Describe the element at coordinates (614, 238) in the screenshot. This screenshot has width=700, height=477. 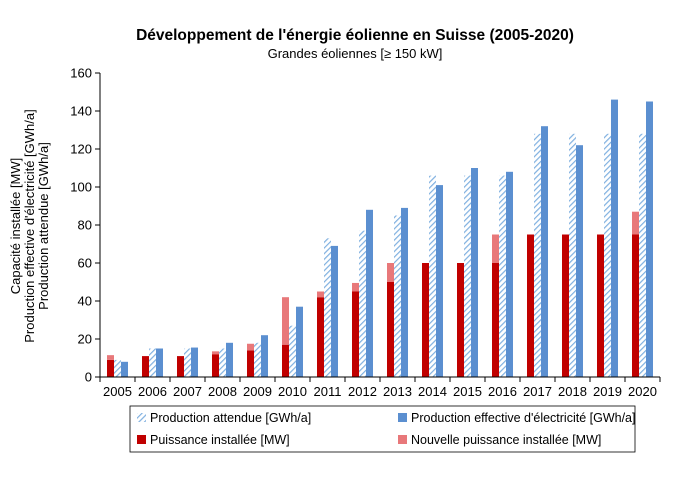
I see `bar-production-effective-d-lectricit-gwh-a-2019` at that location.